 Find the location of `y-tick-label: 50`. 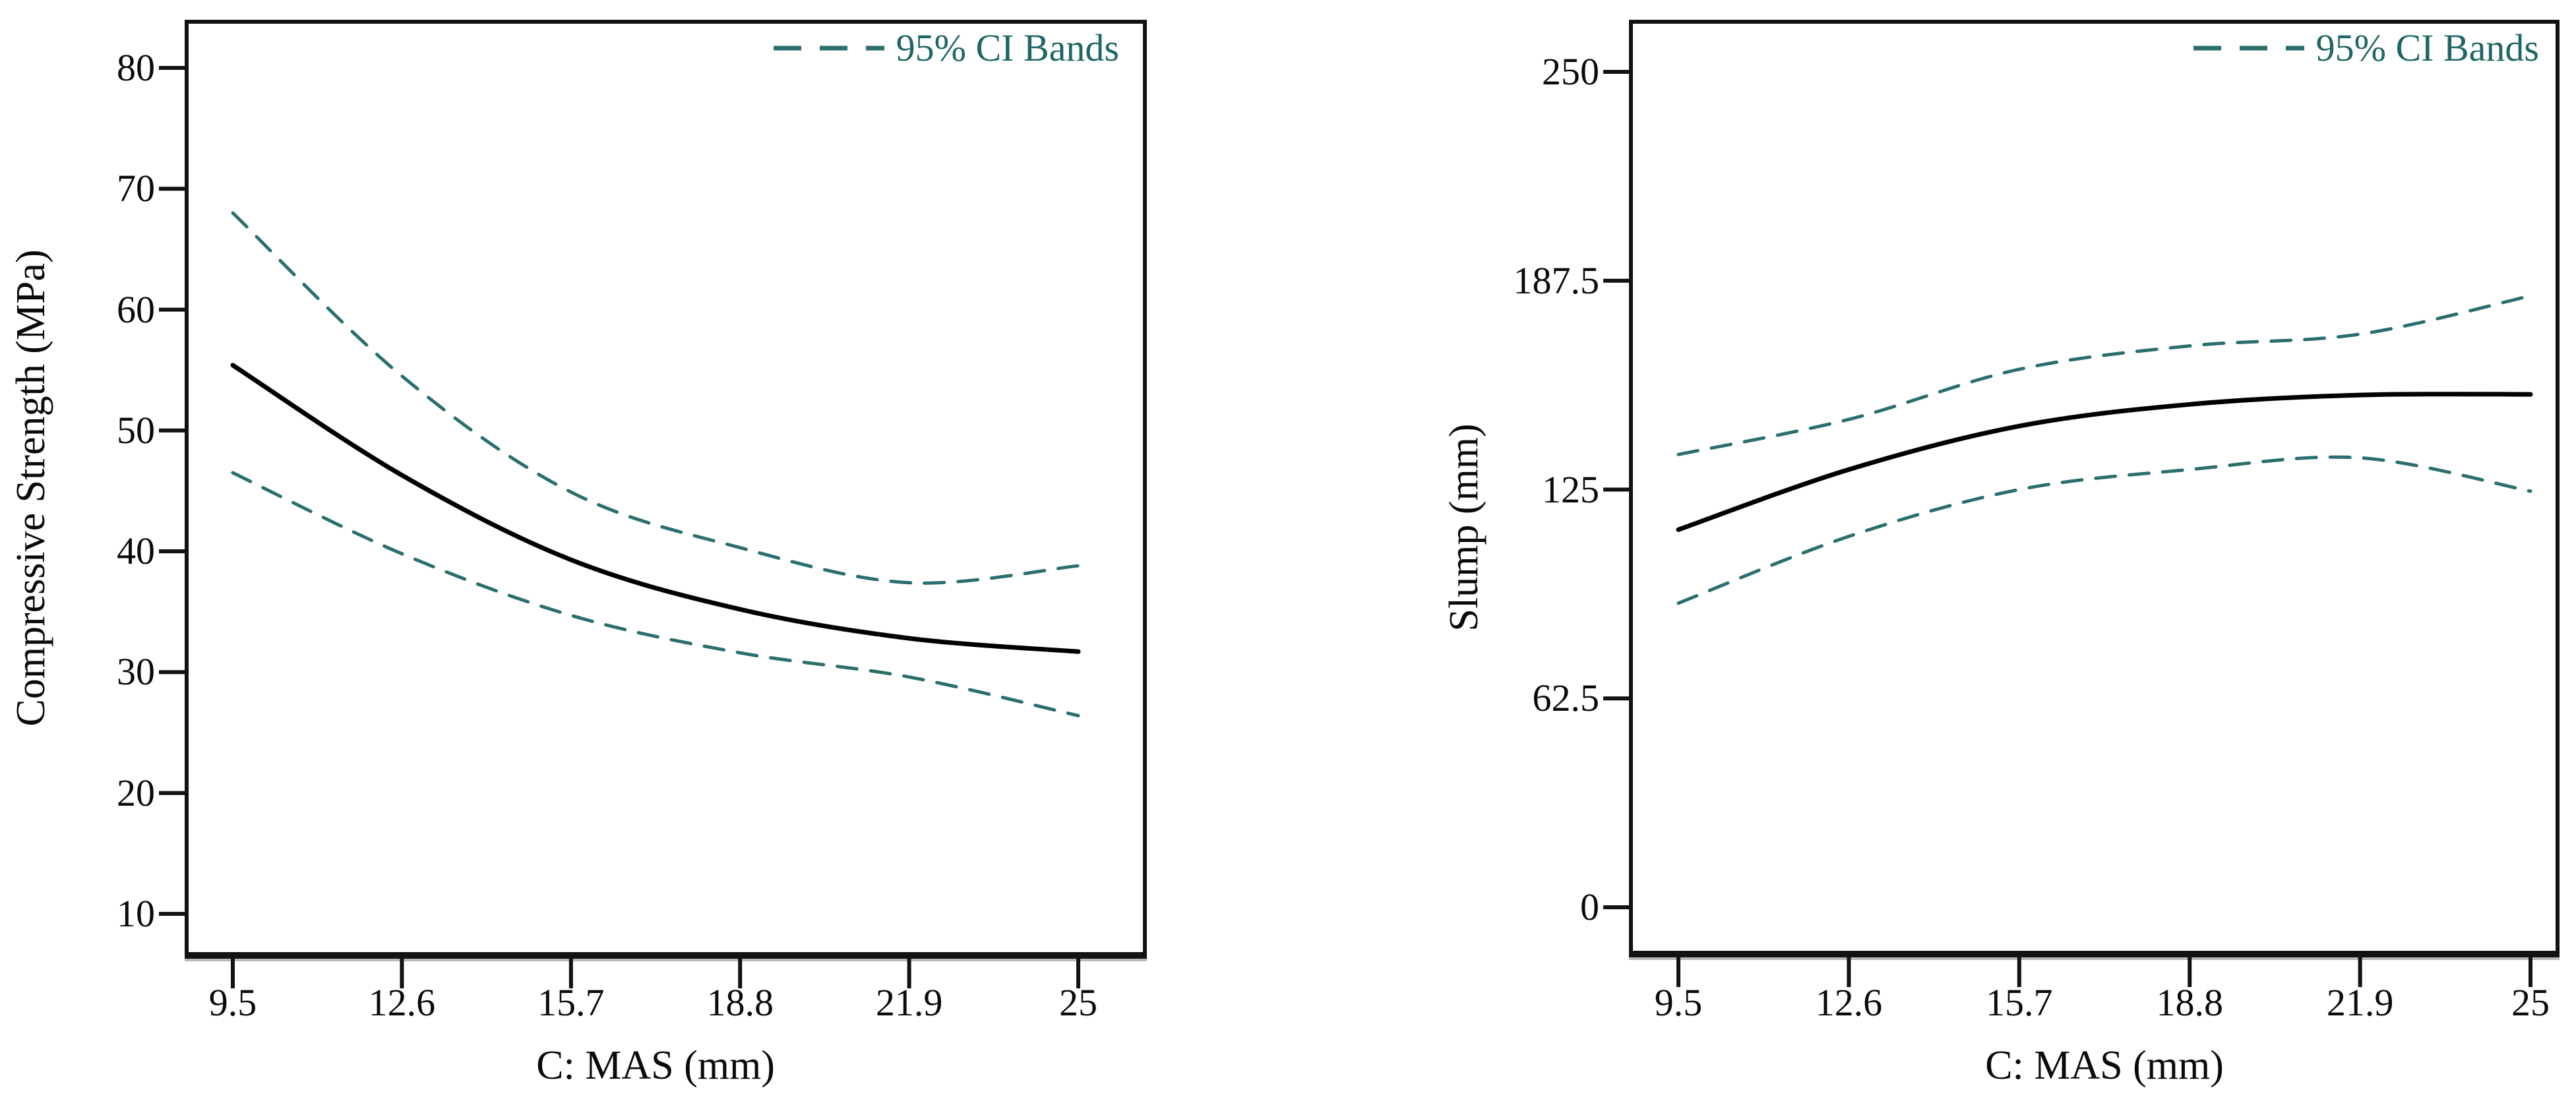

y-tick-label: 50 is located at coordinates (136, 430).